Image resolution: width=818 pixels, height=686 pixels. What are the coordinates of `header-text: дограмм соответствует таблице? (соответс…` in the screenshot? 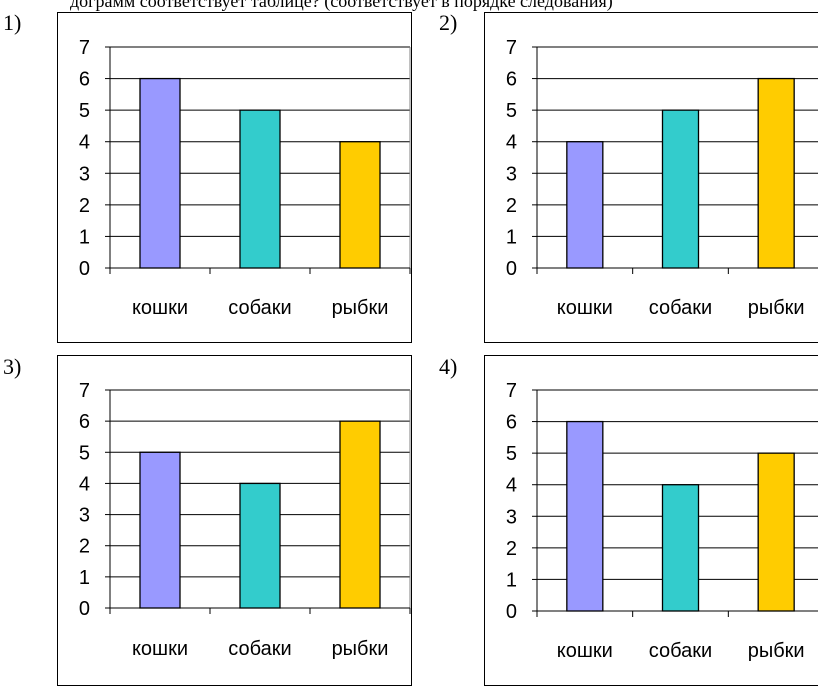 It's located at (341, 5).